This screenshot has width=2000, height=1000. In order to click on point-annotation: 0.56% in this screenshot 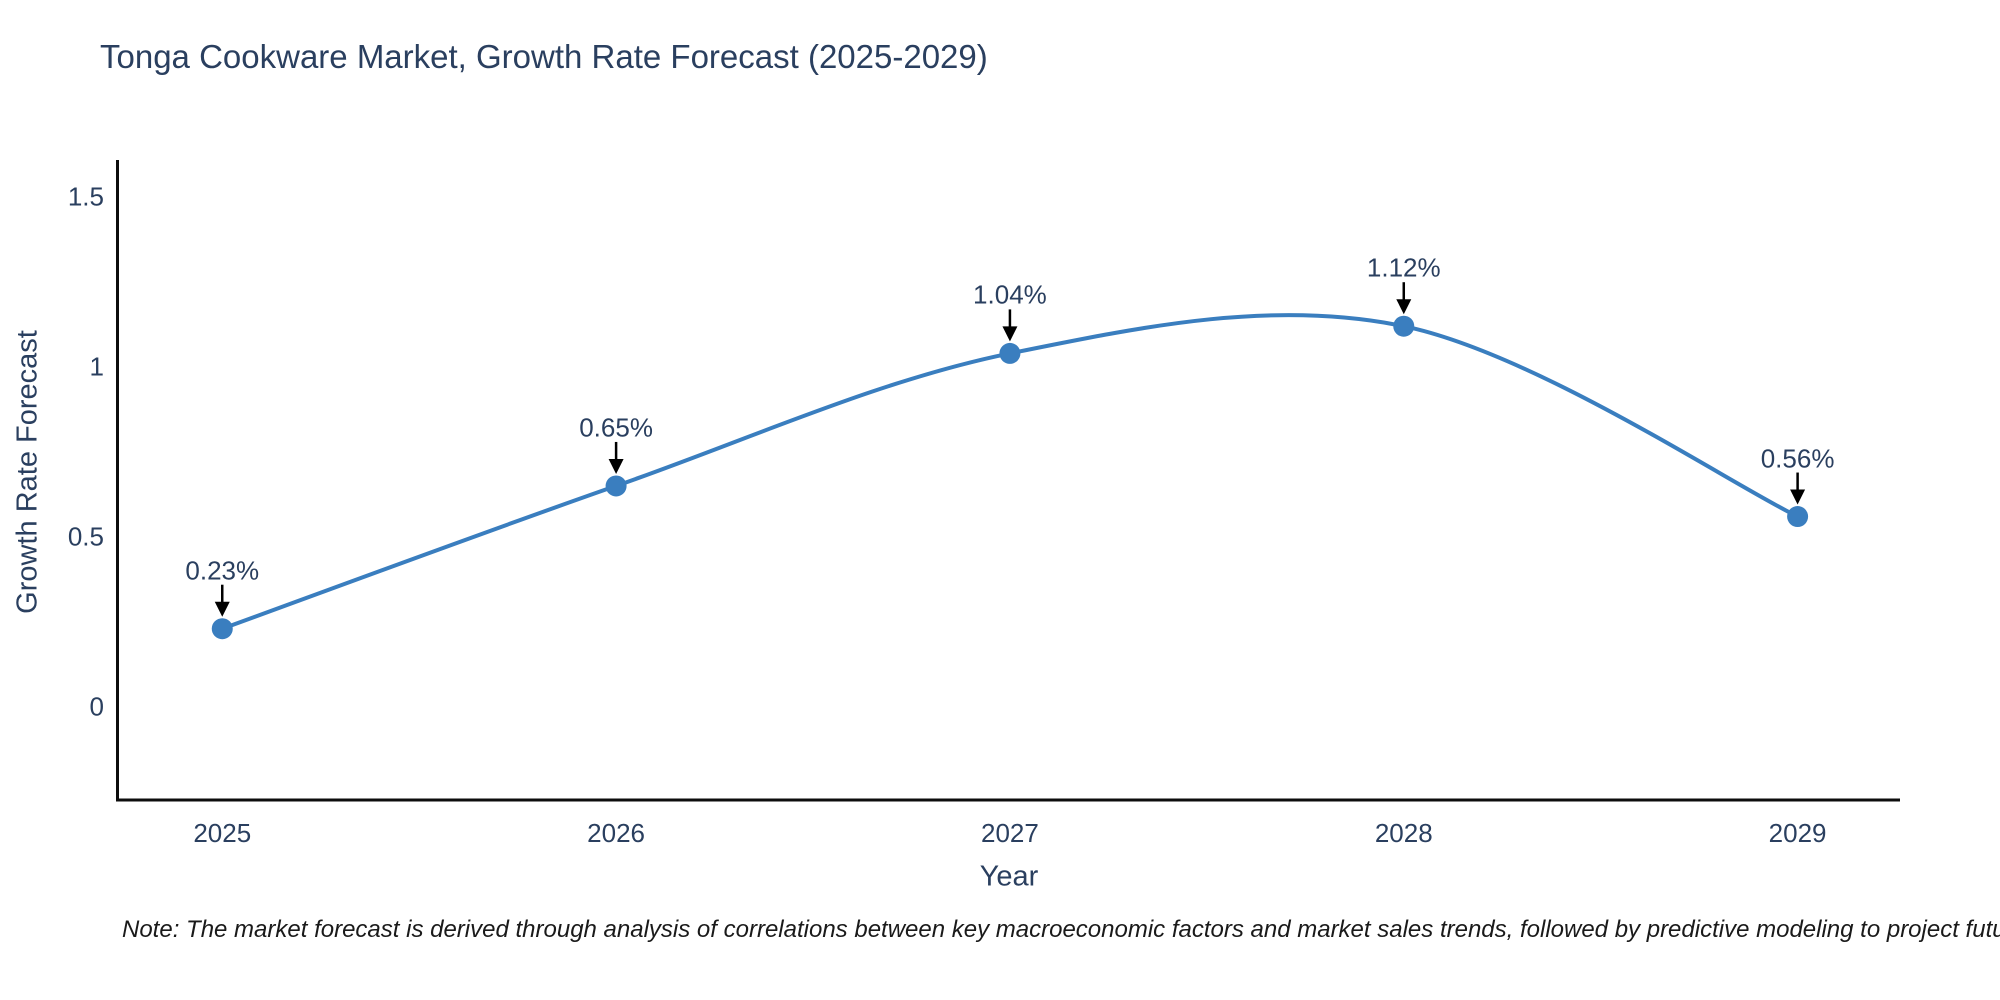, I will do `click(1797, 458)`.